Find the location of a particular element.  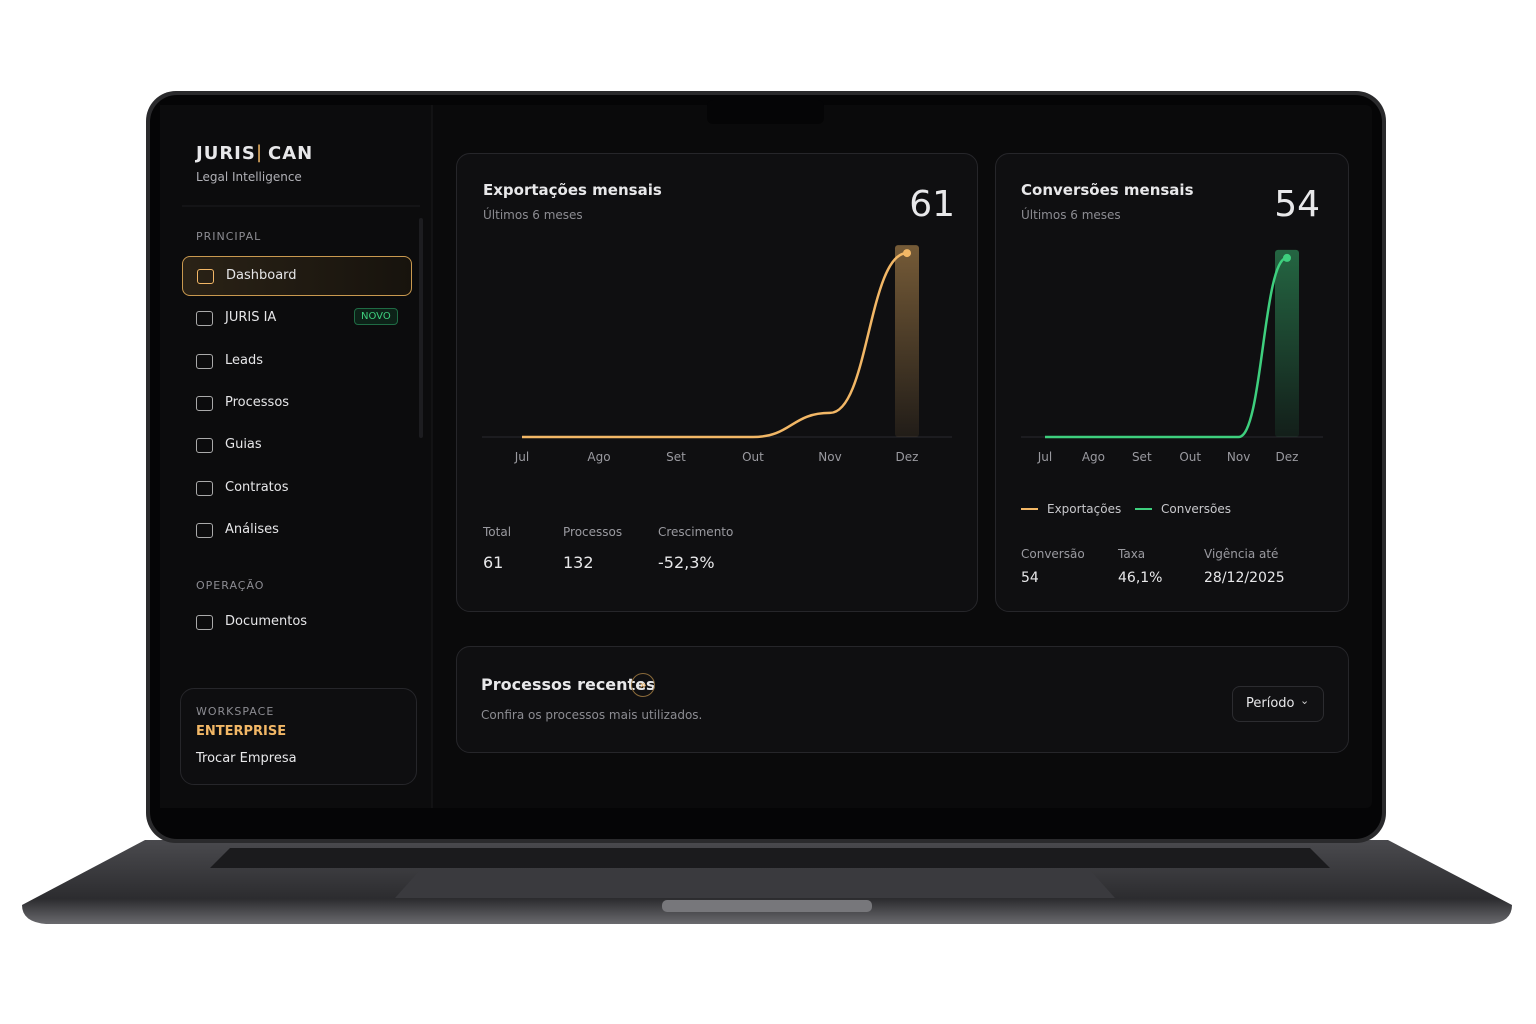

period-button: Período ⌄ is located at coordinates (1278, 704).